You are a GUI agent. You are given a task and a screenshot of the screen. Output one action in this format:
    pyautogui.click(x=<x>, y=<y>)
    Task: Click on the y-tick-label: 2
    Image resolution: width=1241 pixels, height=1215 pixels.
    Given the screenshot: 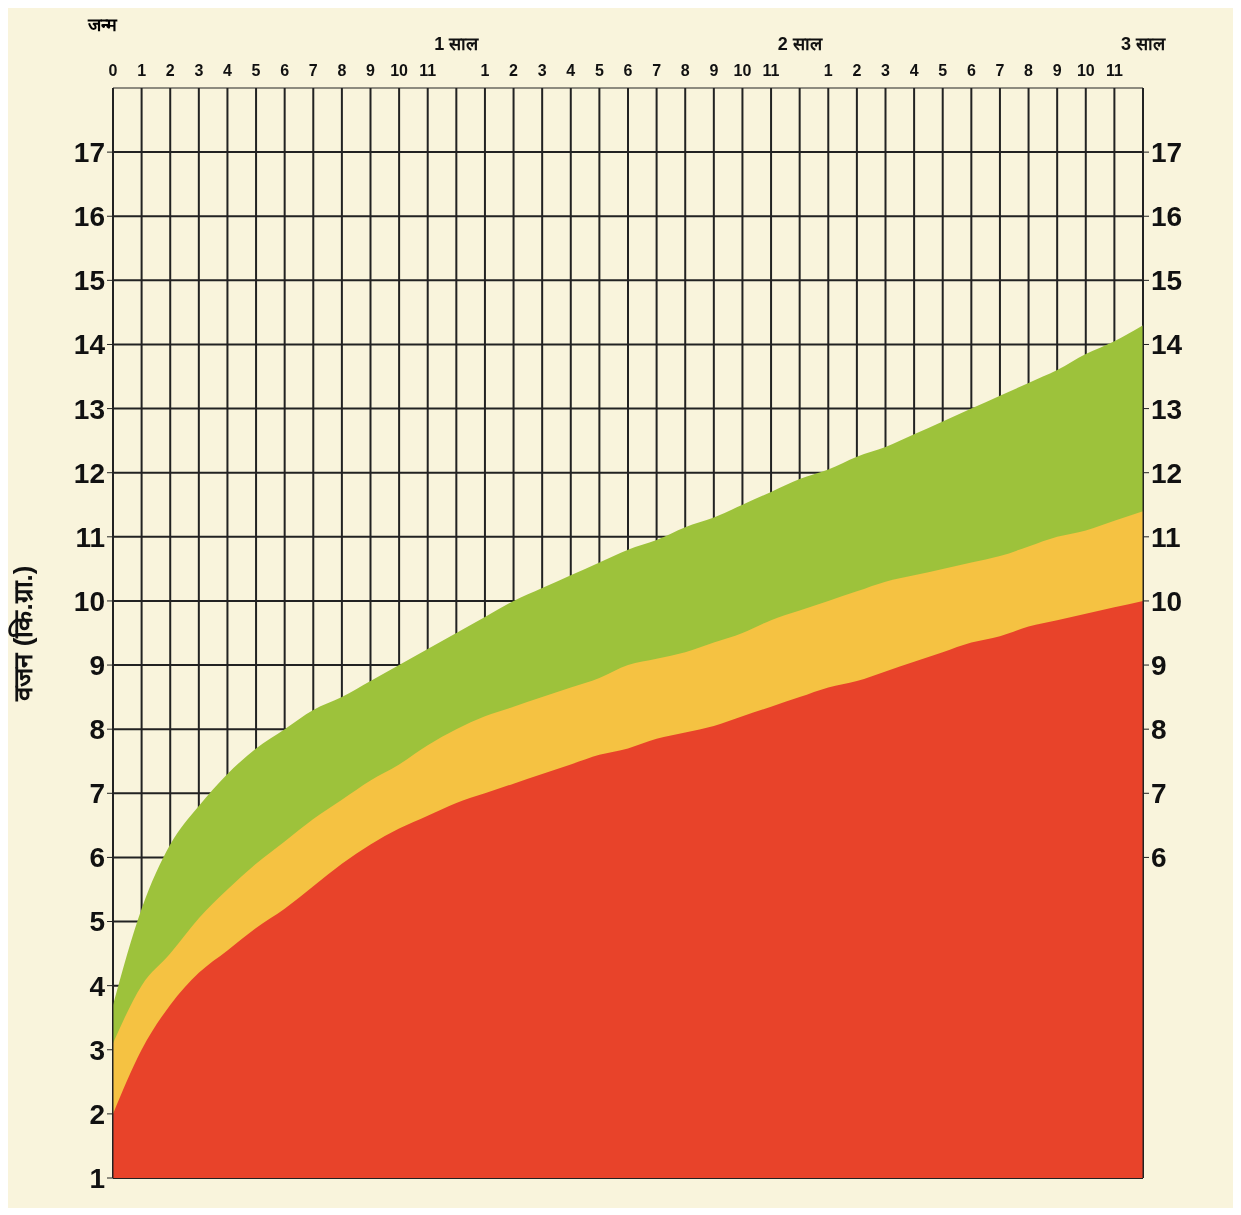 What is the action you would take?
    pyautogui.click(x=97, y=1114)
    